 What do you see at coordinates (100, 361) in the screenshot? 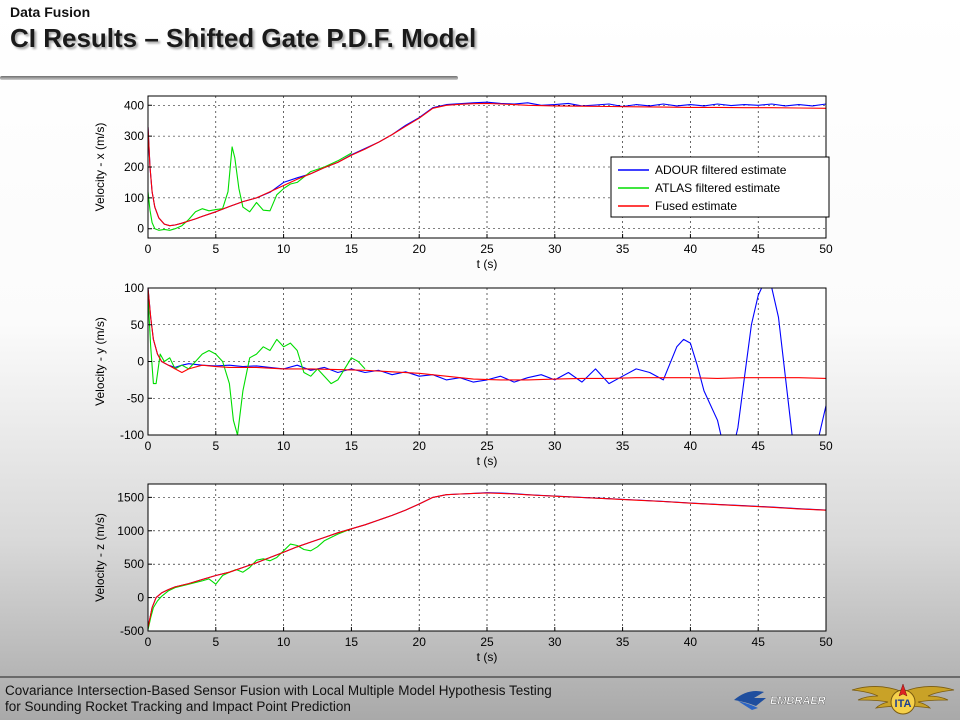
I see `y-axis-label: Velocity - y (m/s)` at bounding box center [100, 361].